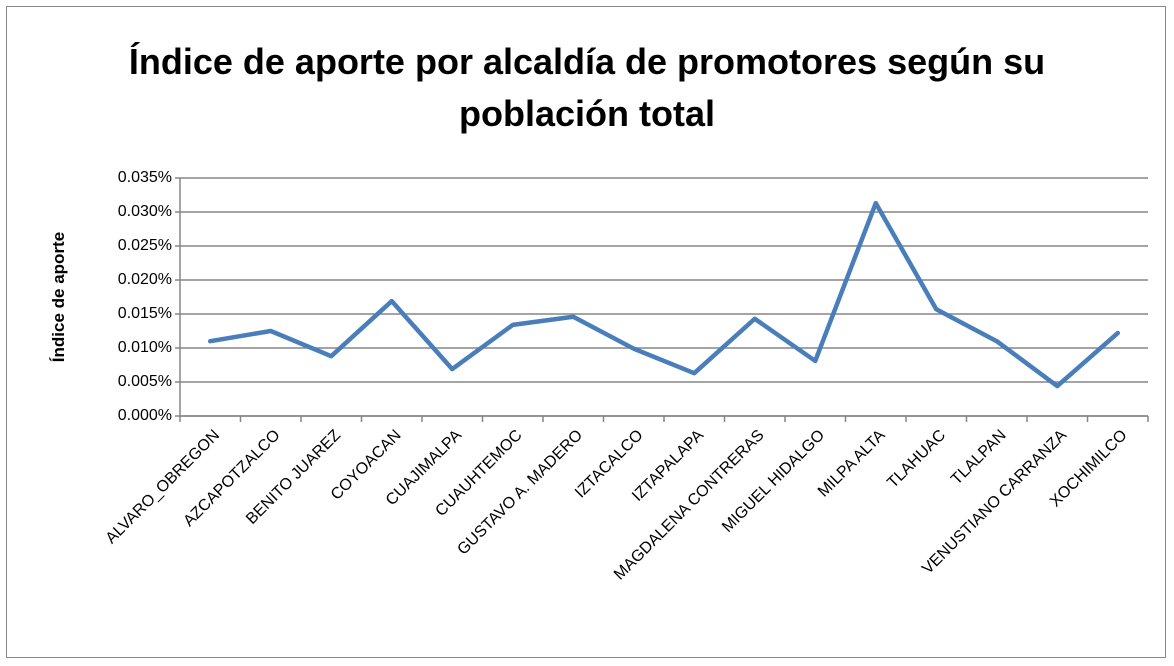 This screenshot has height=666, width=1174. Describe the element at coordinates (916, 459) in the screenshot. I see `x-tick-label: TLAHUAC` at that location.